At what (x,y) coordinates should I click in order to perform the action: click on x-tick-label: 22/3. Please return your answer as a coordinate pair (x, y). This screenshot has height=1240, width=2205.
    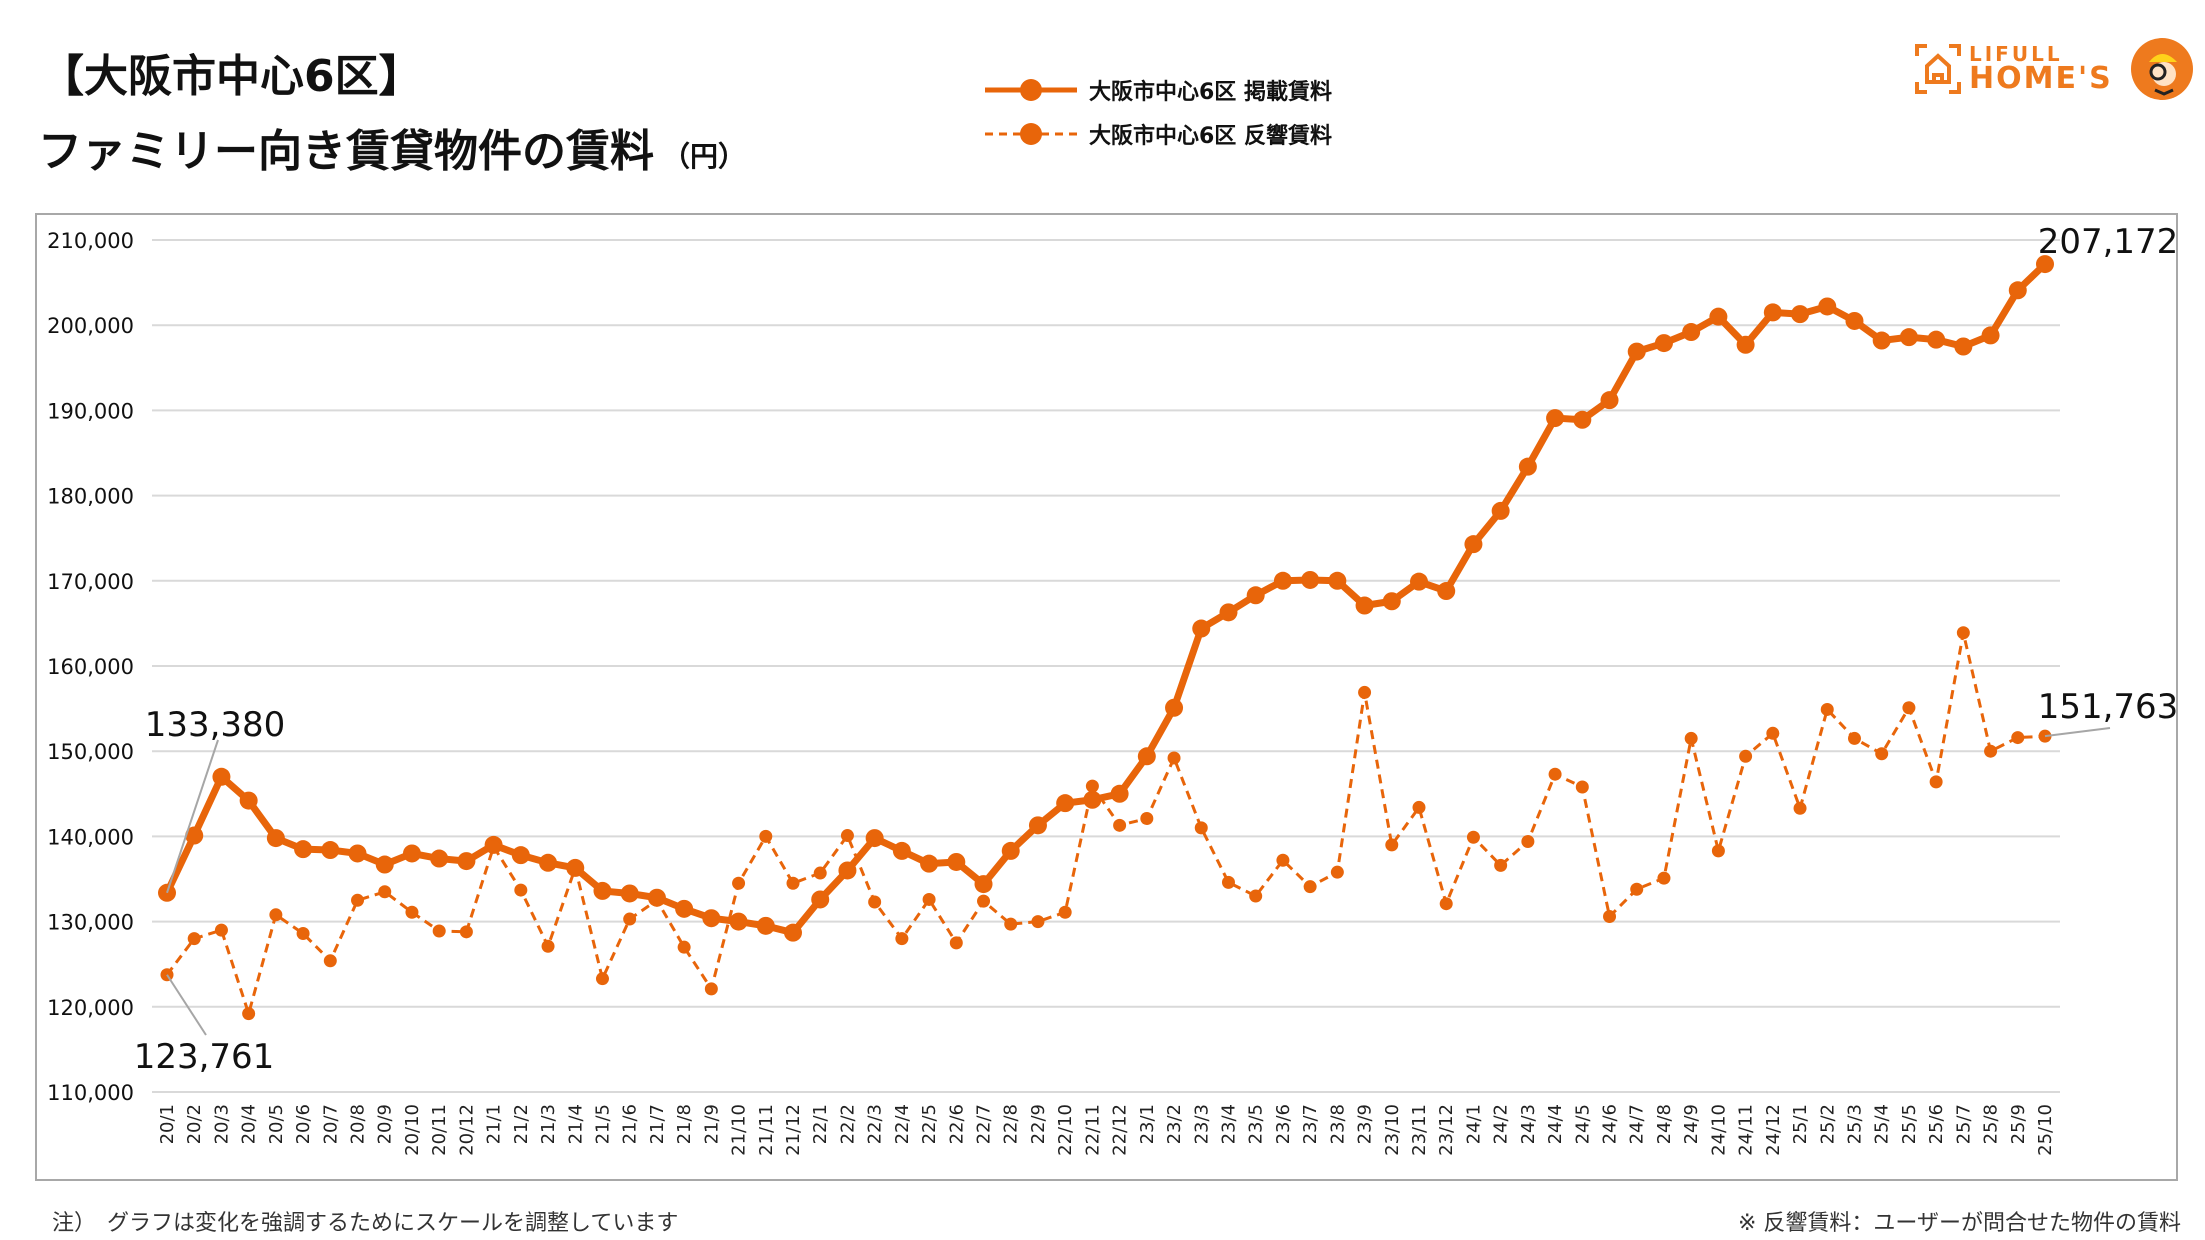
    Looking at the image, I should click on (875, 1124).